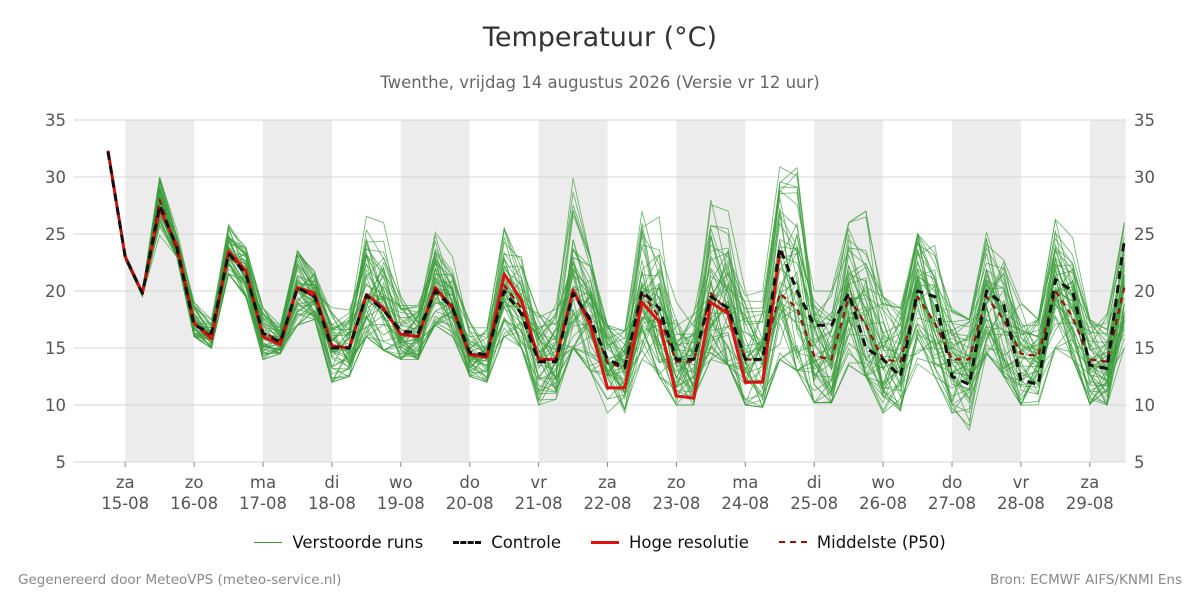  Describe the element at coordinates (814, 503) in the screenshot. I see `x-tick-date: 25-08` at that location.